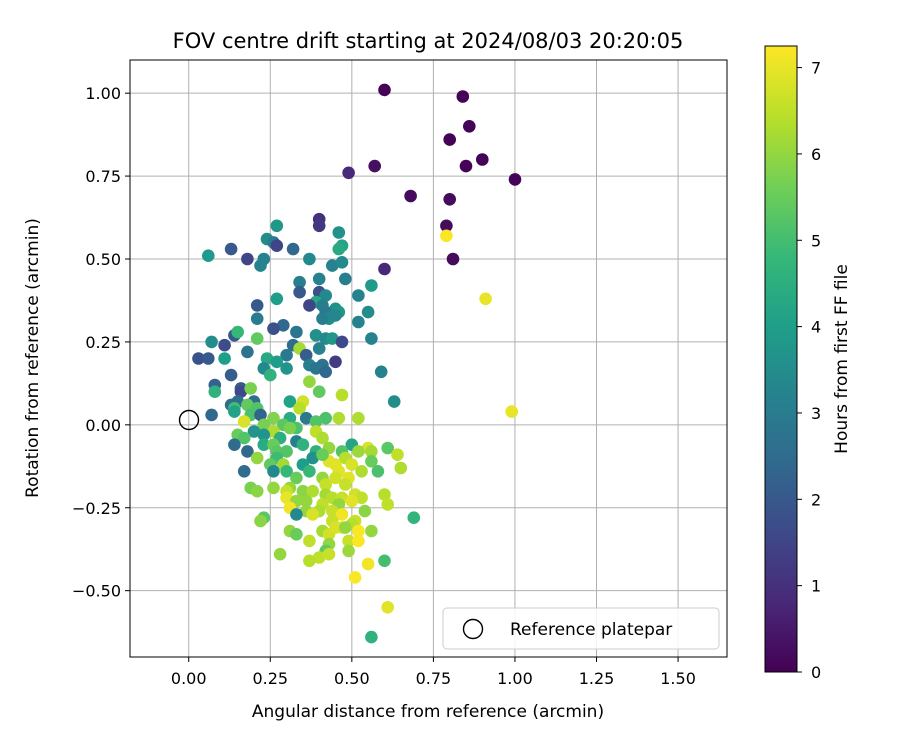 Image resolution: width=900 pixels, height=754 pixels. I want to click on colorbar-tick-label: 4, so click(816, 327).